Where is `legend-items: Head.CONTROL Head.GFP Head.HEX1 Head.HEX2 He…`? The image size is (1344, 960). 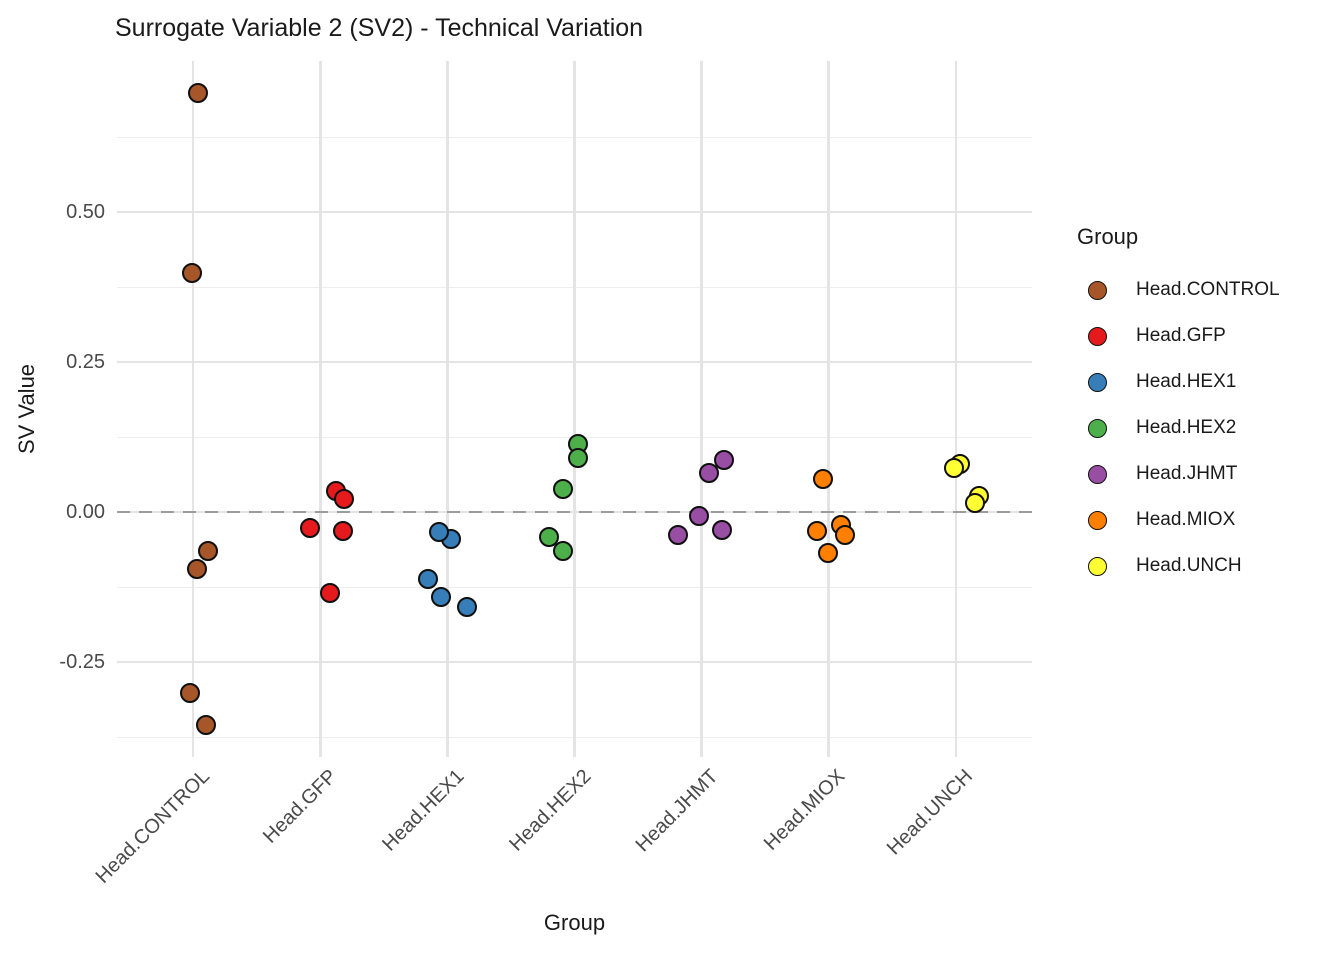
legend-items: Head.CONTROL Head.GFP Head.HEX1 Head.HEX2 He… is located at coordinates (1178, 428).